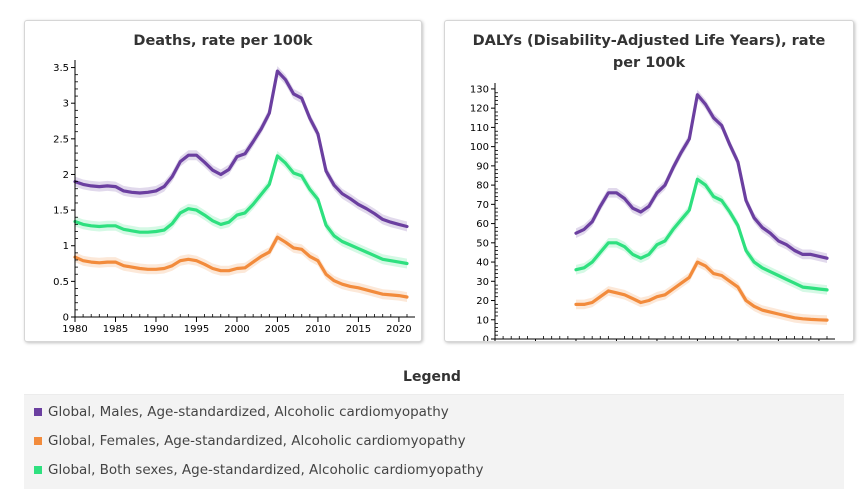  I want to click on y-tick-label: 20, so click(482, 301).